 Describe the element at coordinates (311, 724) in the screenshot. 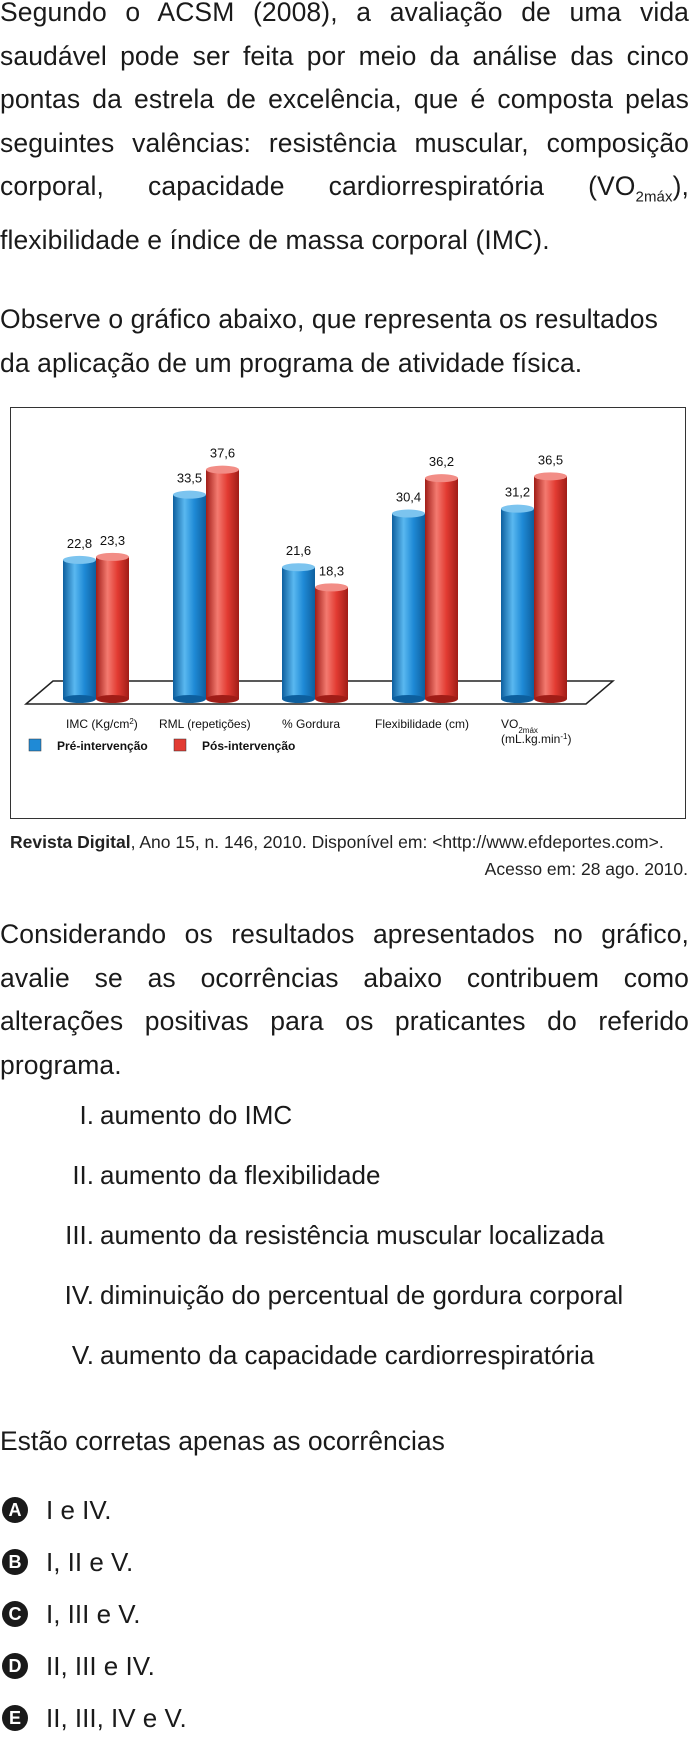

I see `category-label: % Gordura` at that location.